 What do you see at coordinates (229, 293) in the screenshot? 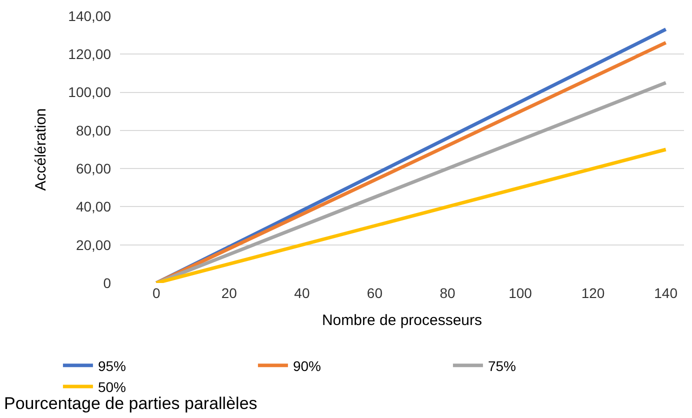
I see `x-tick-label: 20` at bounding box center [229, 293].